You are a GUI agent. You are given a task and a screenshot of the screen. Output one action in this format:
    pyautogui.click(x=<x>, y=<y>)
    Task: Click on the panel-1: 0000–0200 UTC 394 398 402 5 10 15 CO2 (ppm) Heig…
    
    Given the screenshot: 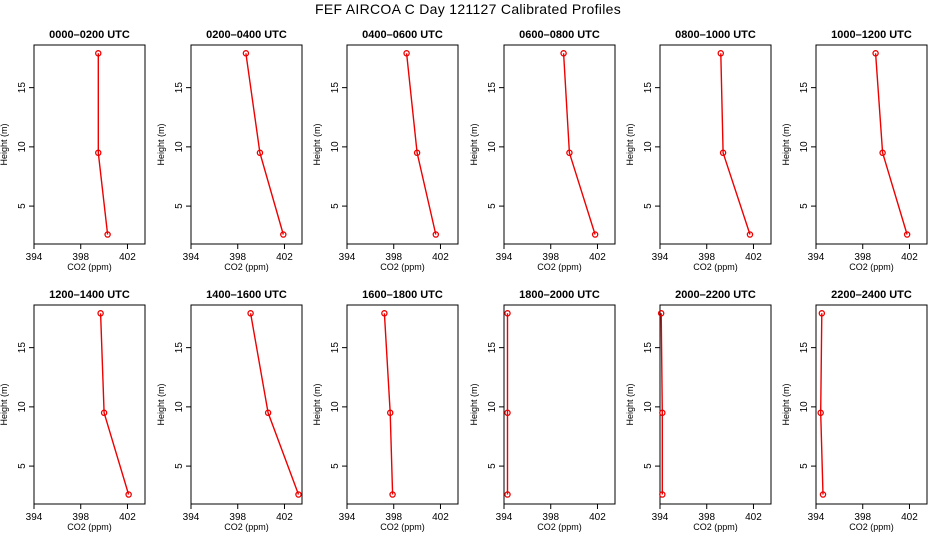 What is the action you would take?
    pyautogui.click(x=73, y=150)
    